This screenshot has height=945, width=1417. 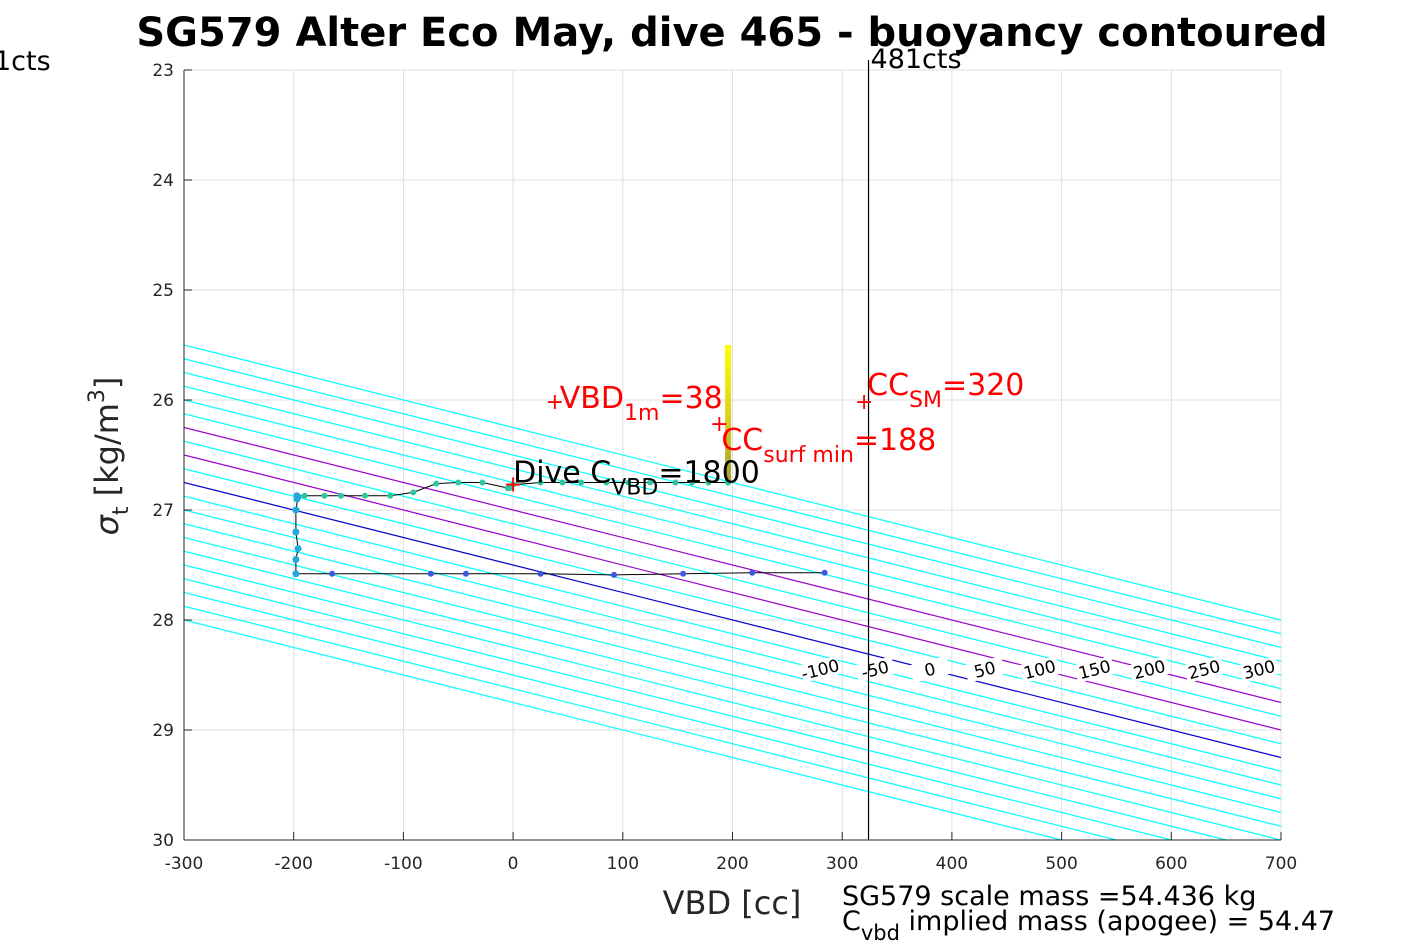 I want to click on x-tick-label: 400, so click(x=952, y=864).